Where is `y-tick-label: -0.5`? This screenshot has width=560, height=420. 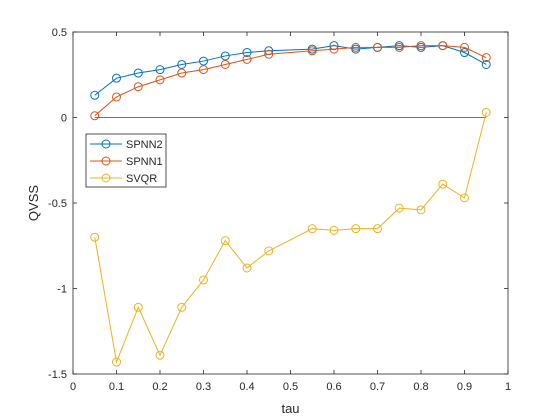 y-tick-label: -0.5 is located at coordinates (57, 204).